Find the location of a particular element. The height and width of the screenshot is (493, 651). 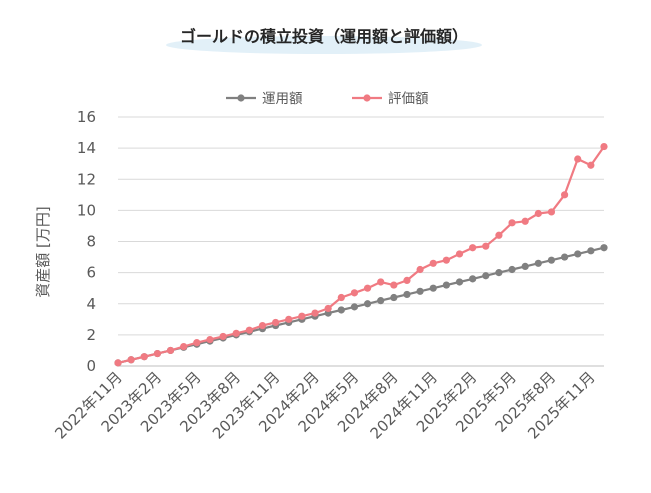

y-axis-title: 資産額 [万円] is located at coordinates (43, 251).